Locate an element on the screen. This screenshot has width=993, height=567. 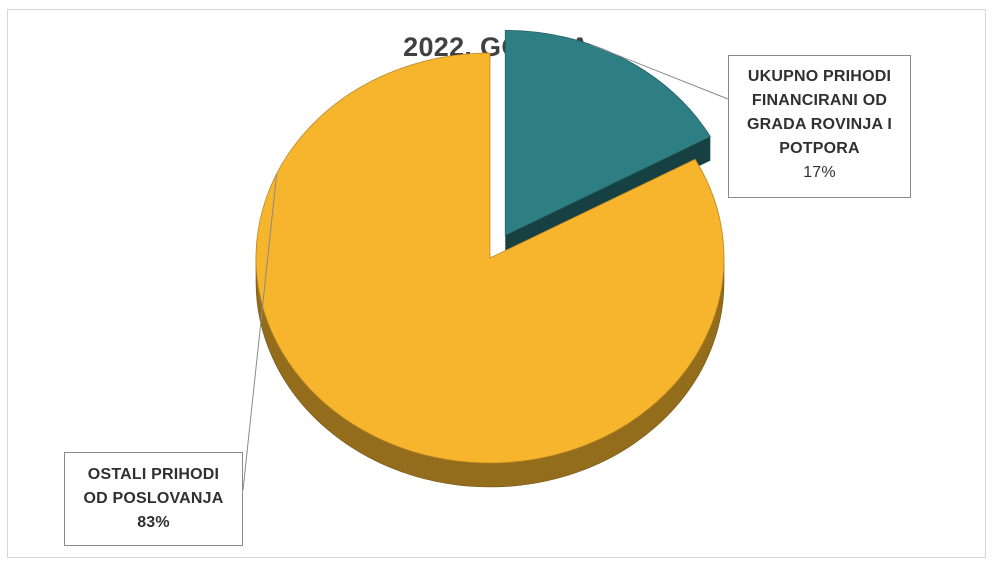
pie-slice-grada-rovinja is located at coordinates (607, 133).